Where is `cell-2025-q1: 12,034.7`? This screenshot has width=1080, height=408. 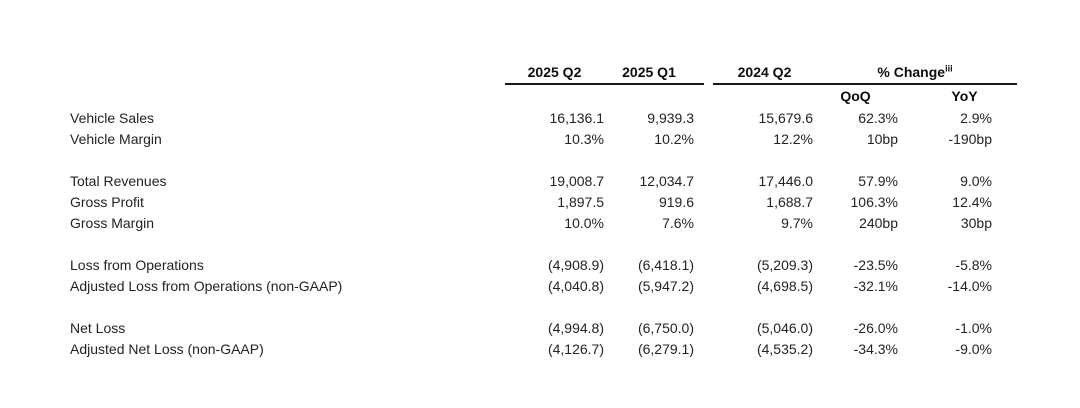
cell-2025-q1: 12,034.7 is located at coordinates (667, 181).